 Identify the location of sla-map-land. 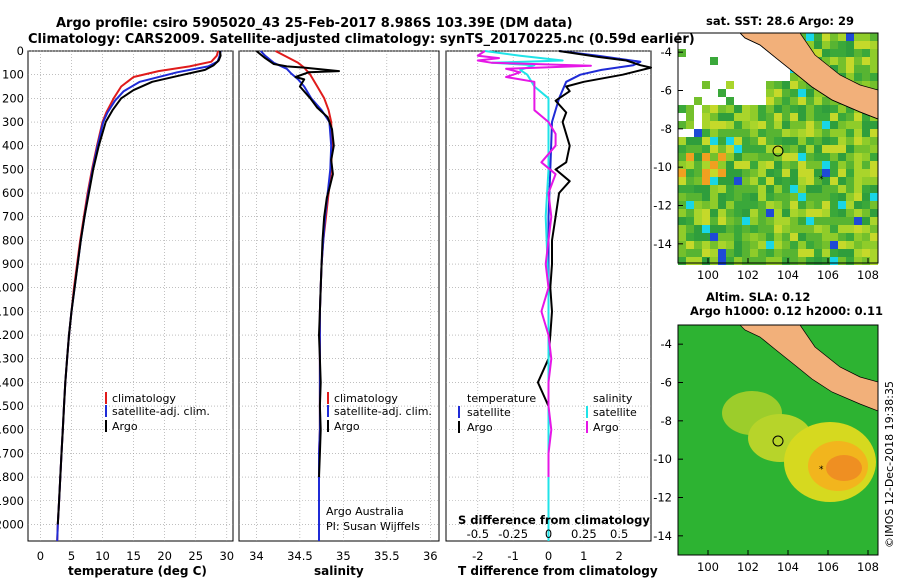
(809, 368).